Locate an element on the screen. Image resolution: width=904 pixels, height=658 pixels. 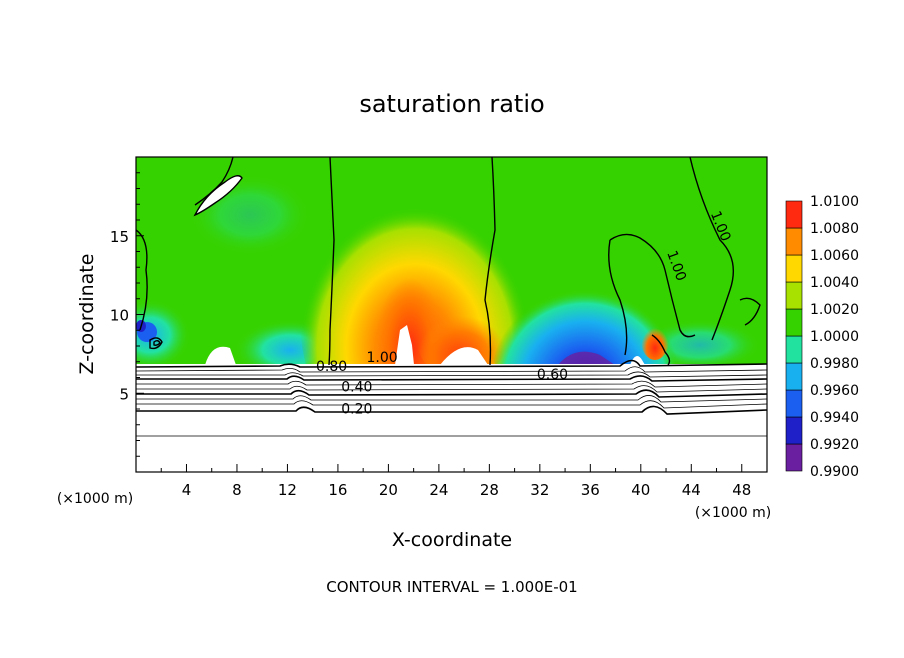
x-tick-label: 40 is located at coordinates (640, 490).